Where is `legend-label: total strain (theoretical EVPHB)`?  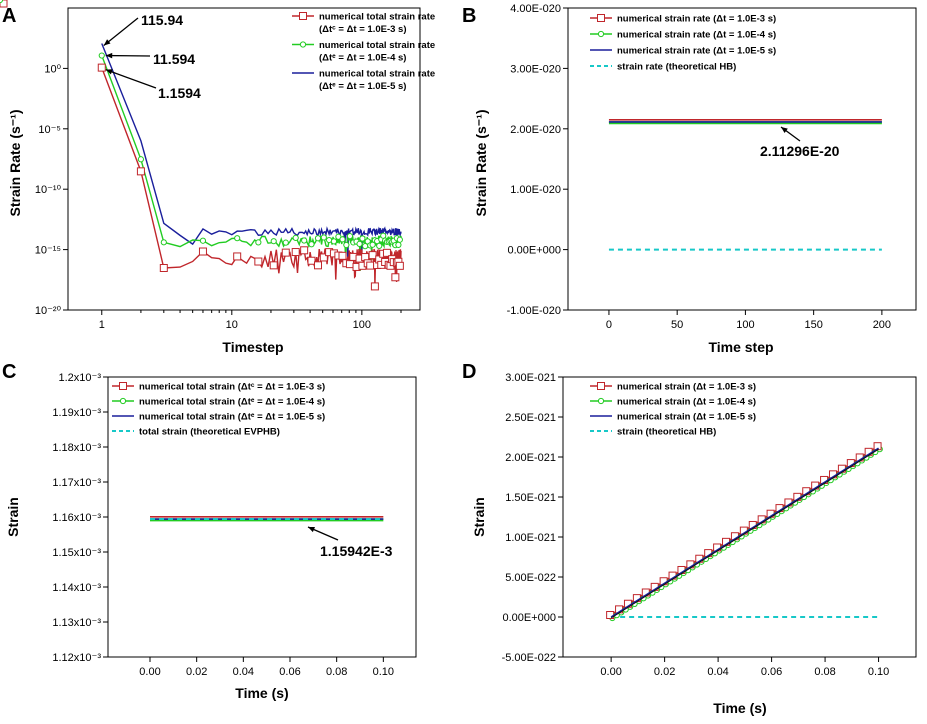 legend-label: total strain (theoretical EVPHB) is located at coordinates (209, 432).